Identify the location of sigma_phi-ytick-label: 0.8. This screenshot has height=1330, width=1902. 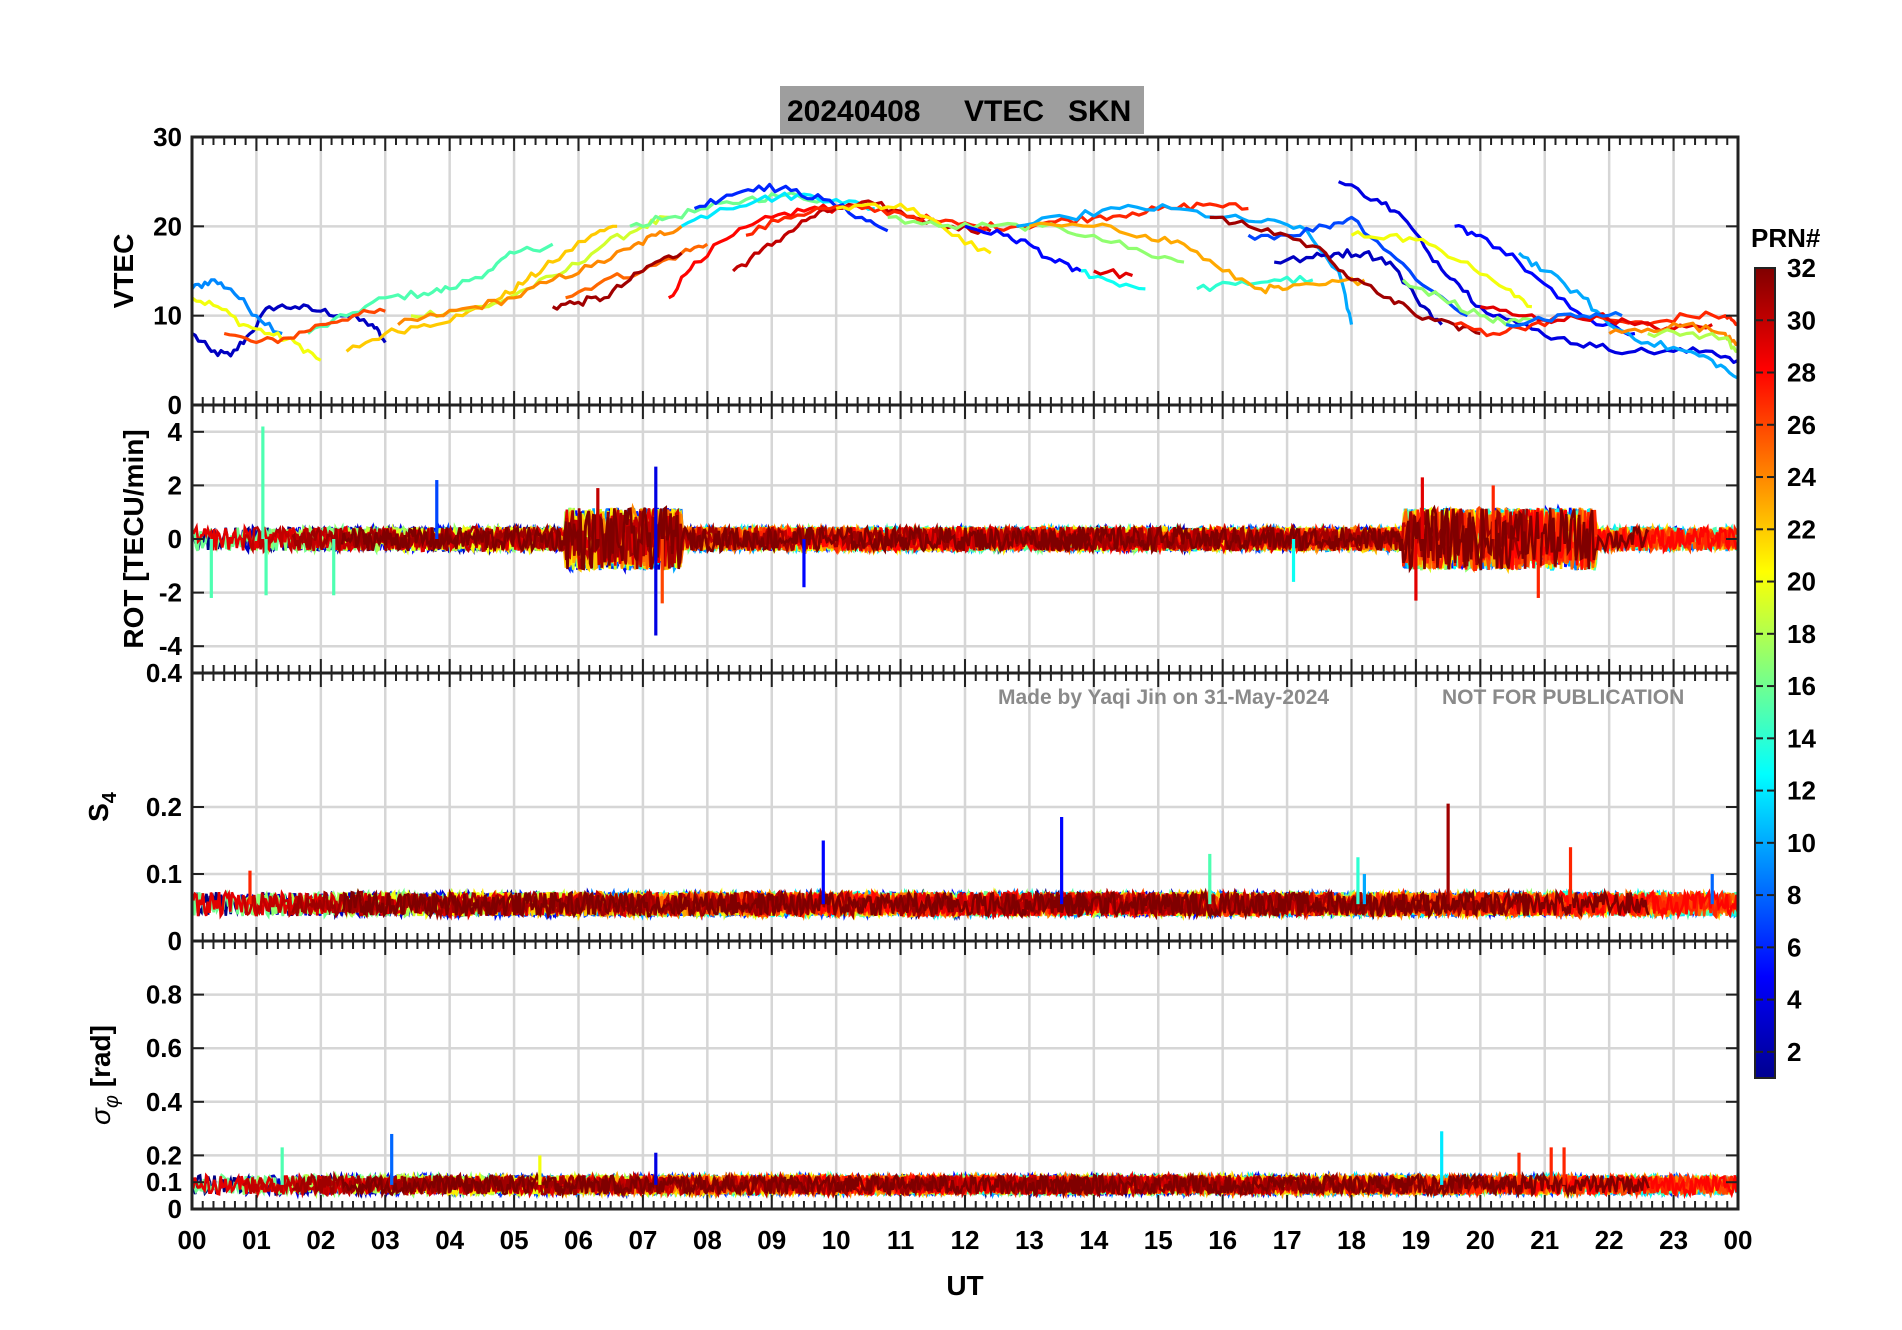
(164, 995).